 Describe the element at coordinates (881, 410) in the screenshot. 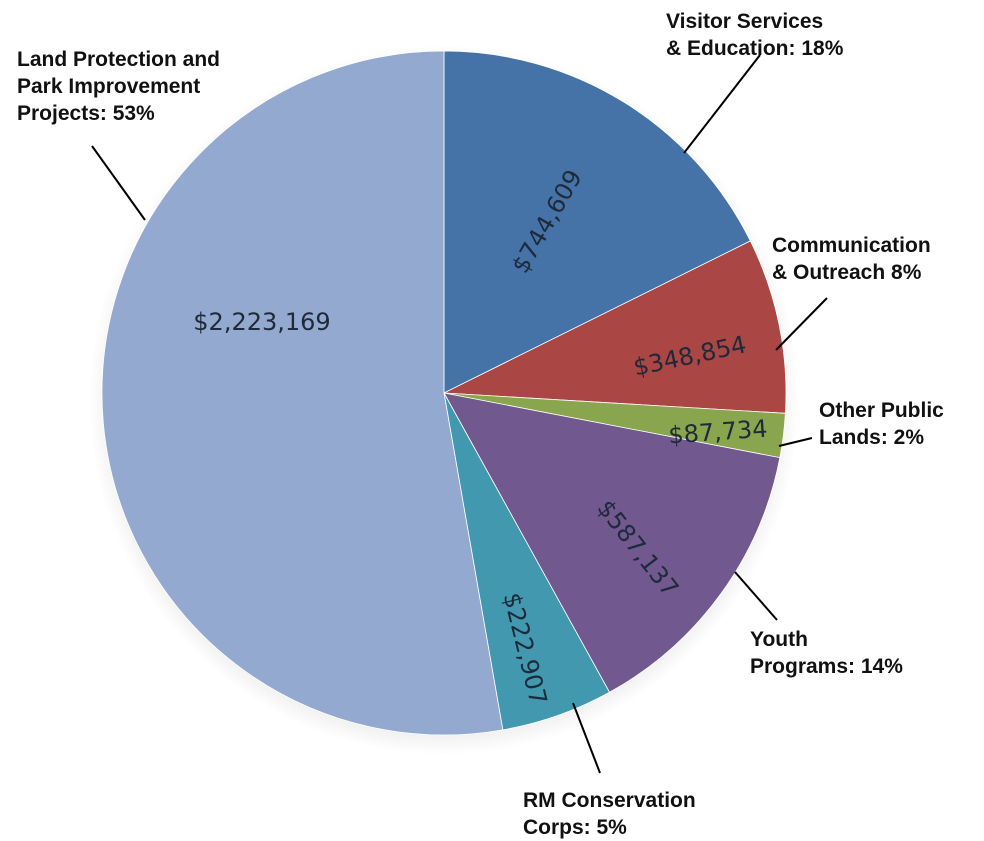

I see `slice-callout-line: Other Public` at that location.